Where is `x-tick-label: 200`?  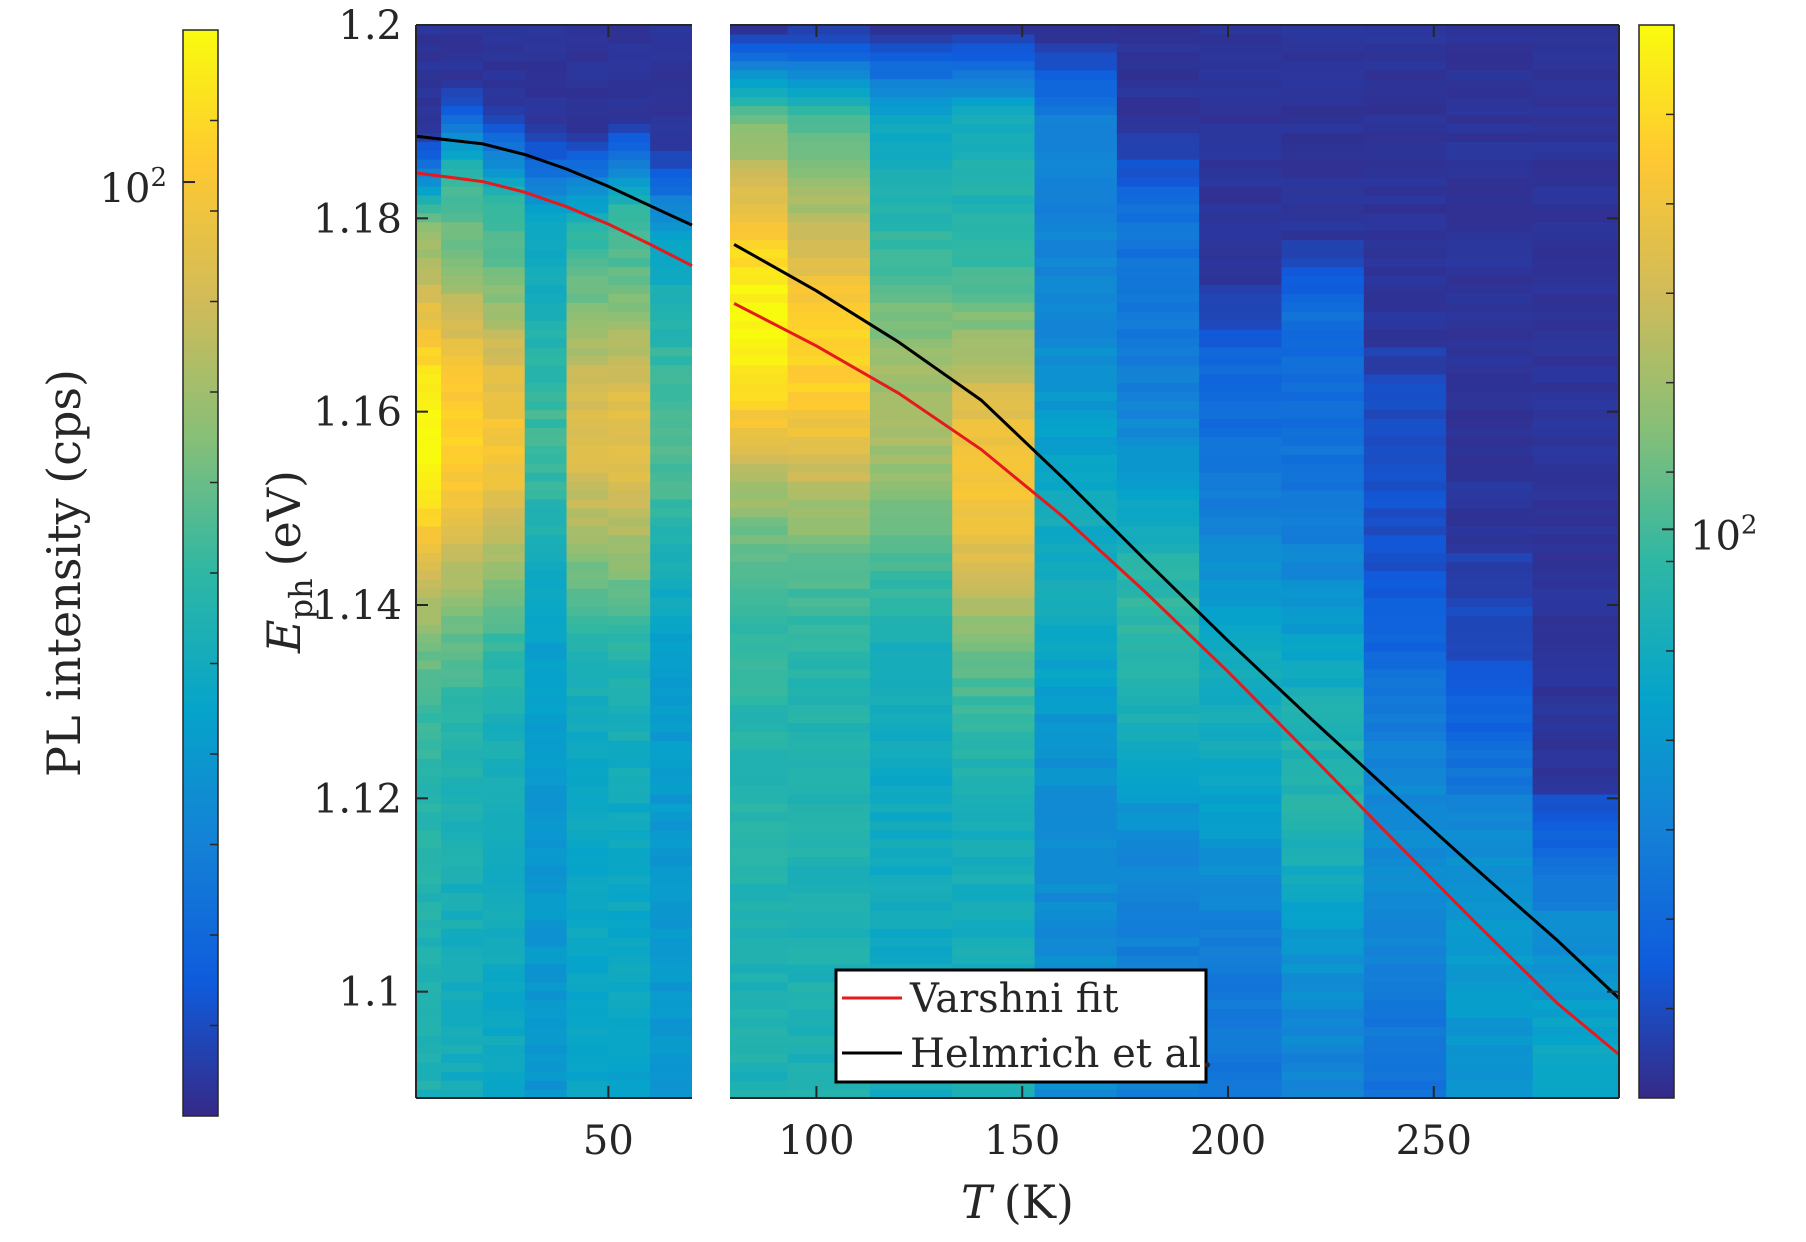 x-tick-label: 200 is located at coordinates (1228, 1141).